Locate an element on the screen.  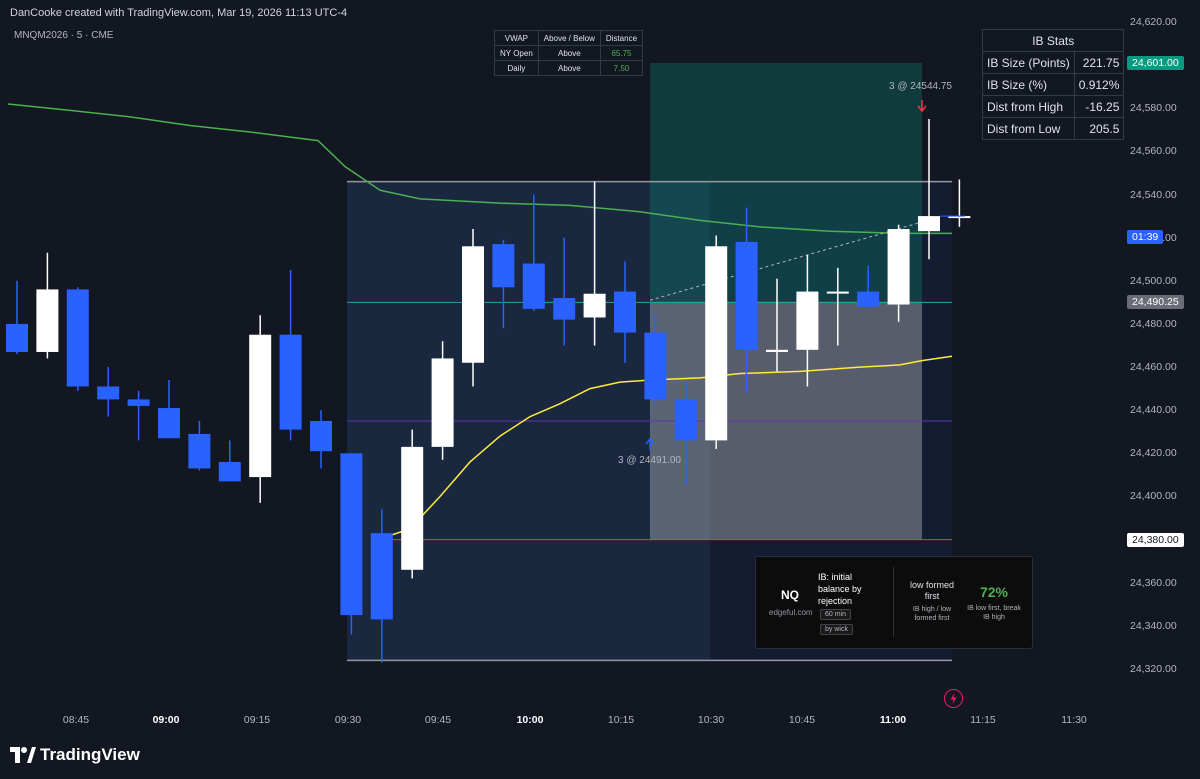
vwap-row-label: NY Open is located at coordinates (516, 53).